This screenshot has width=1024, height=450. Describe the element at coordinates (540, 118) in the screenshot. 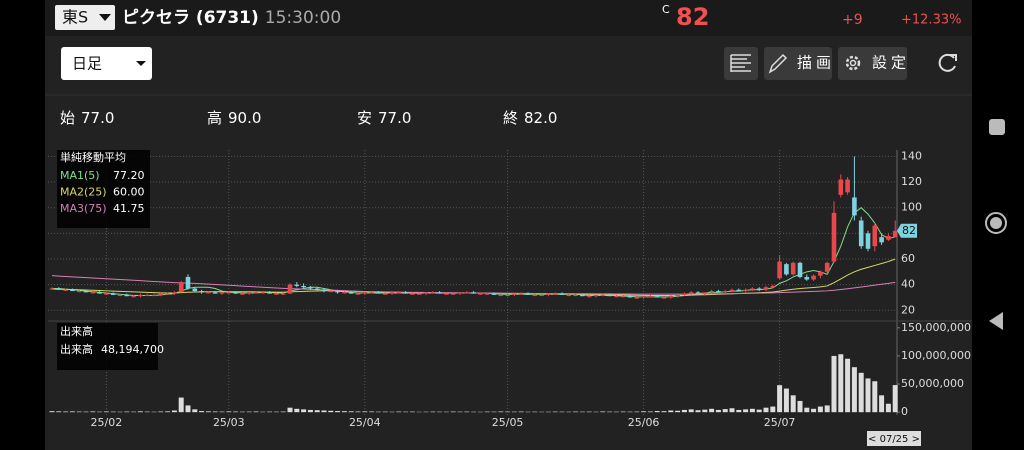

I see `ohlc-value: 82.0` at that location.